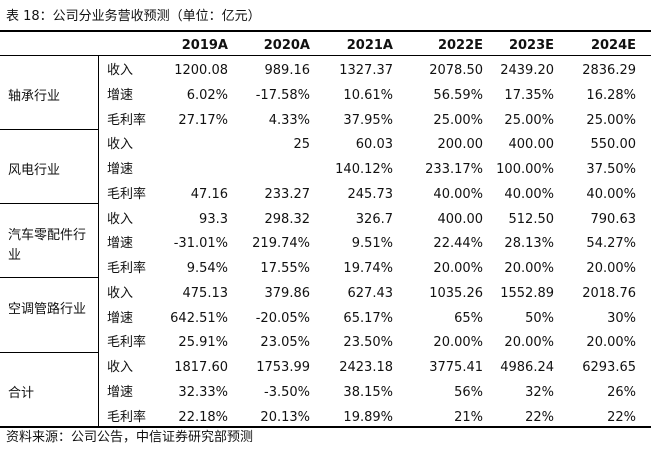  Describe the element at coordinates (203, 120) in the screenshot. I see `data-cell: 27.17%` at that location.